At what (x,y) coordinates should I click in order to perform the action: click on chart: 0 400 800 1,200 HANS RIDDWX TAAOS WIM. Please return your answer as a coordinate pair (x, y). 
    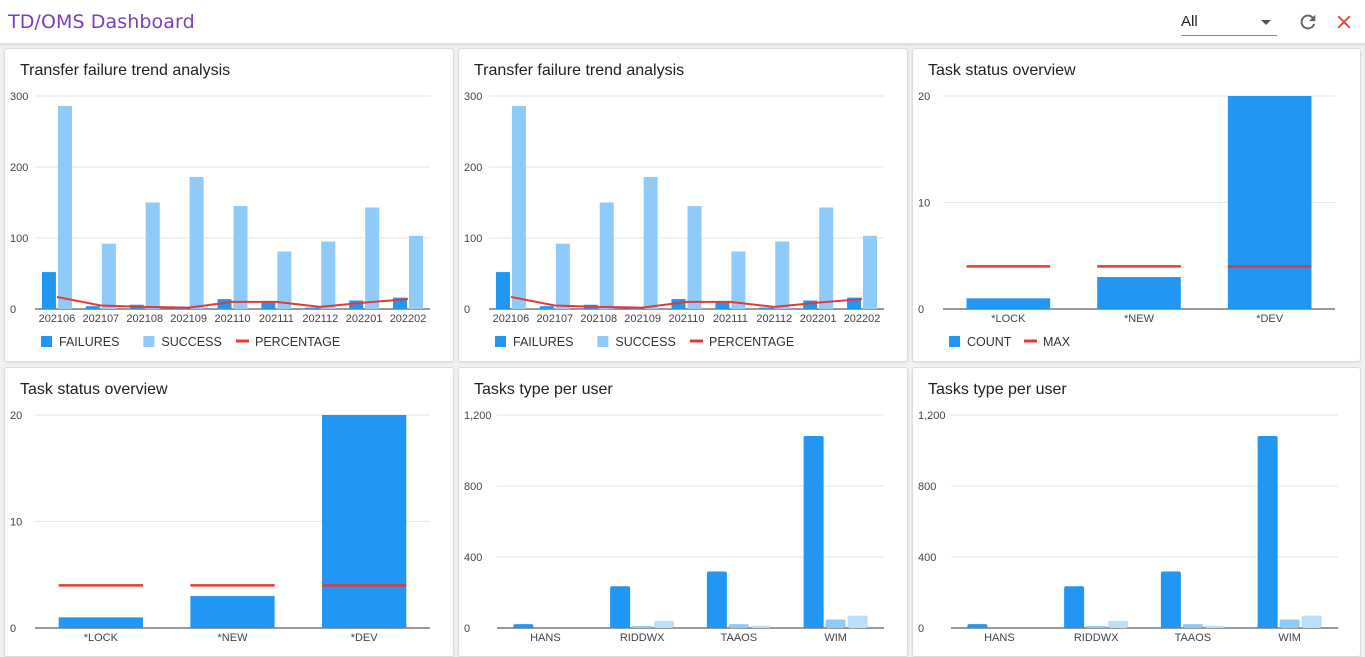
    Looking at the image, I should click on (674, 527).